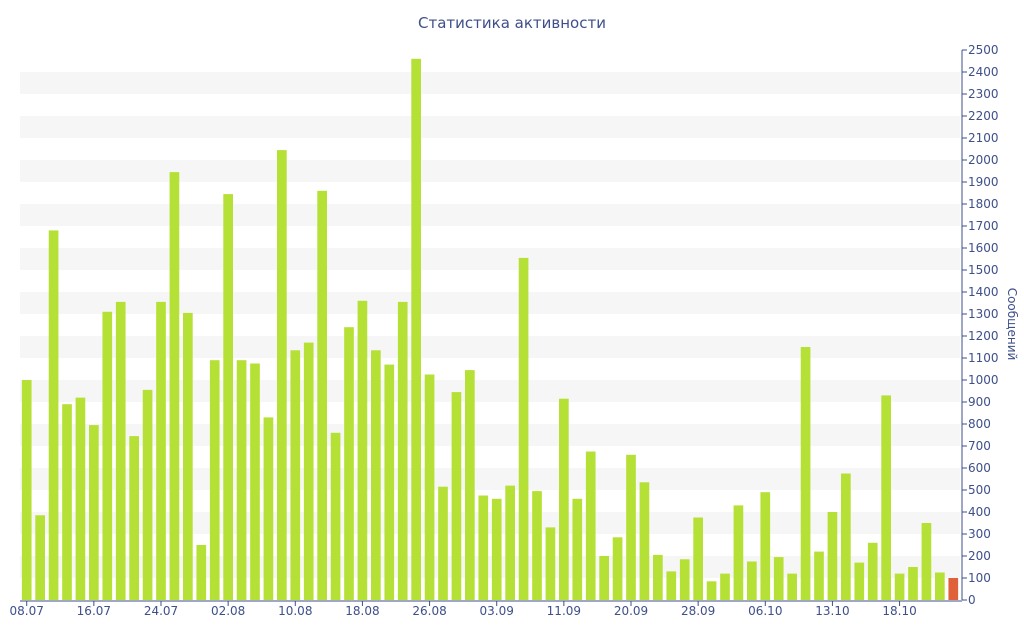 This screenshot has height=640, width=1024. I want to click on y-tick-label: 600, so click(979, 468).